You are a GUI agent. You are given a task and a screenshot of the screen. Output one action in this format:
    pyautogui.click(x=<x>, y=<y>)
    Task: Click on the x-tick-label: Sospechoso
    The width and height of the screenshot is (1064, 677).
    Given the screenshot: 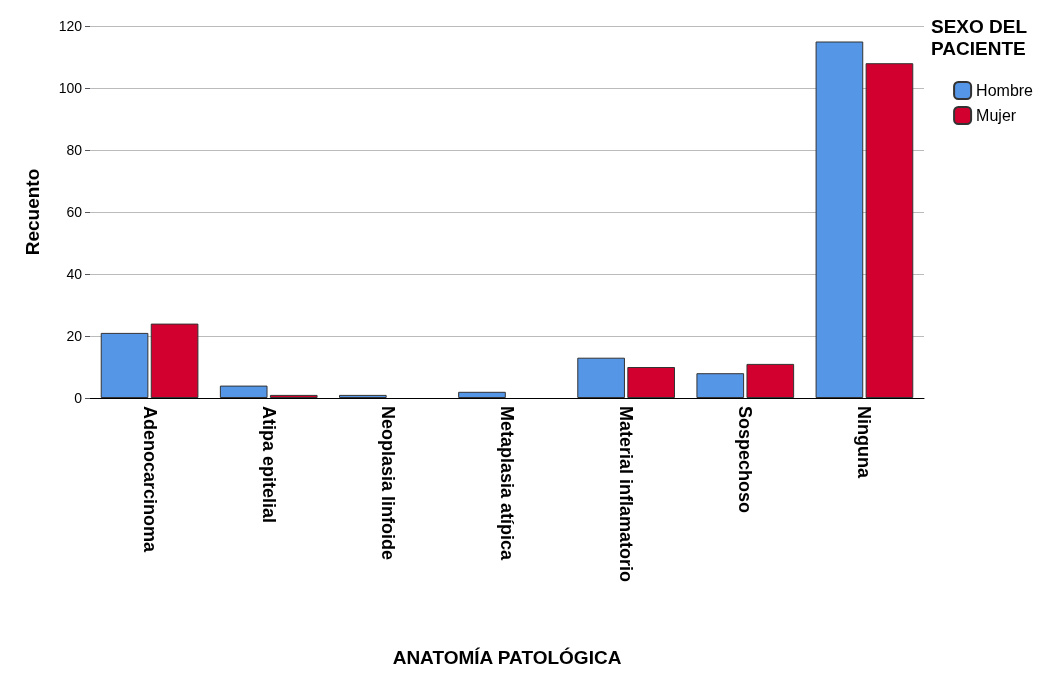 What is the action you would take?
    pyautogui.click(x=745, y=460)
    